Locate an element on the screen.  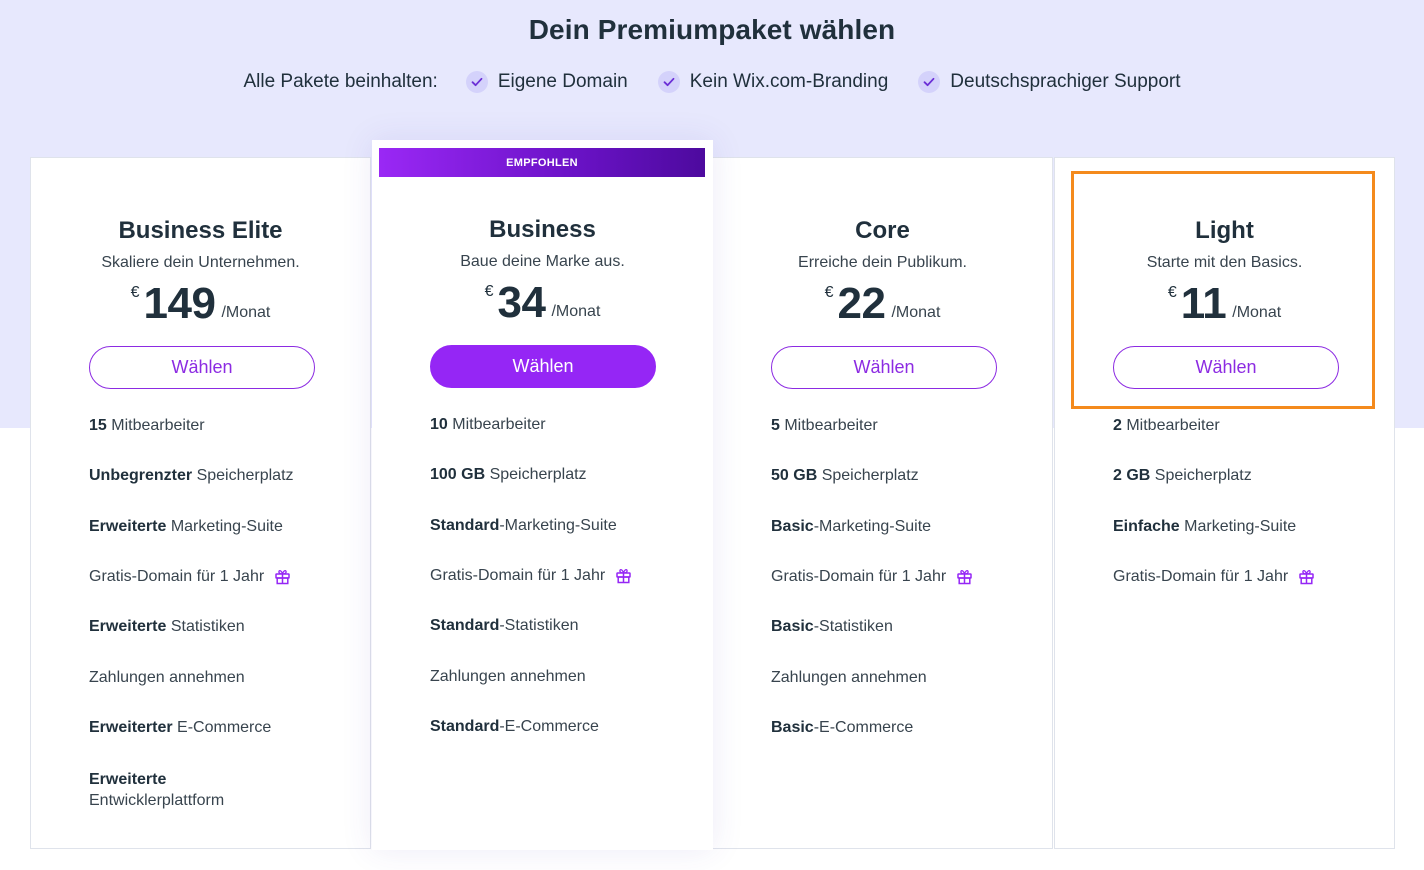
price: €34/Monat is located at coordinates (542, 303).